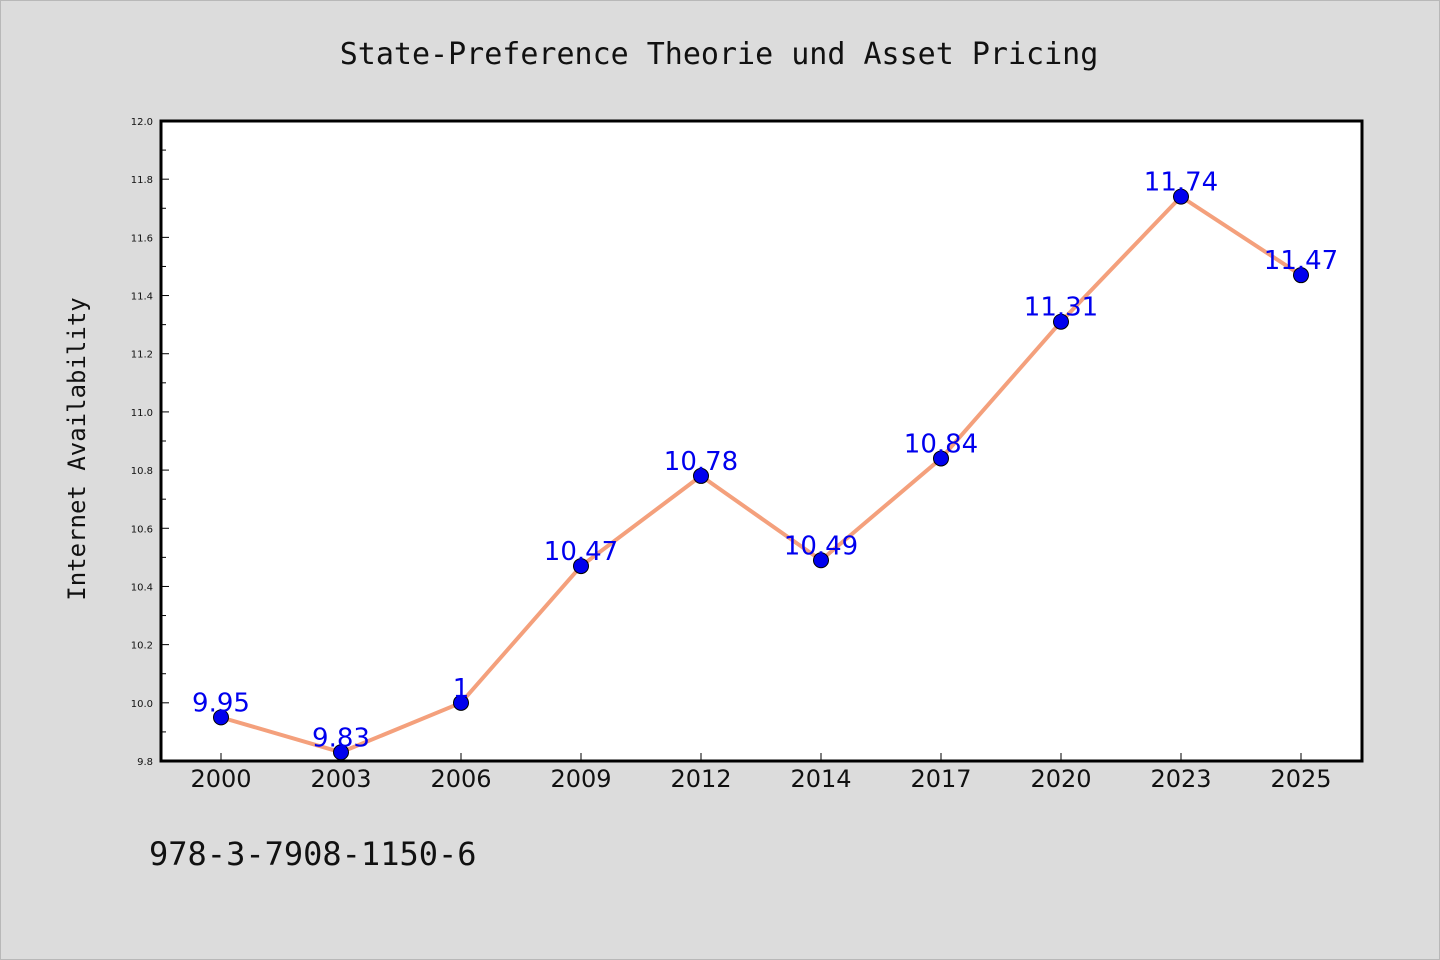 The image size is (1440, 960). What do you see at coordinates (142, 704) in the screenshot?
I see `y-tick-label: 10.0` at bounding box center [142, 704].